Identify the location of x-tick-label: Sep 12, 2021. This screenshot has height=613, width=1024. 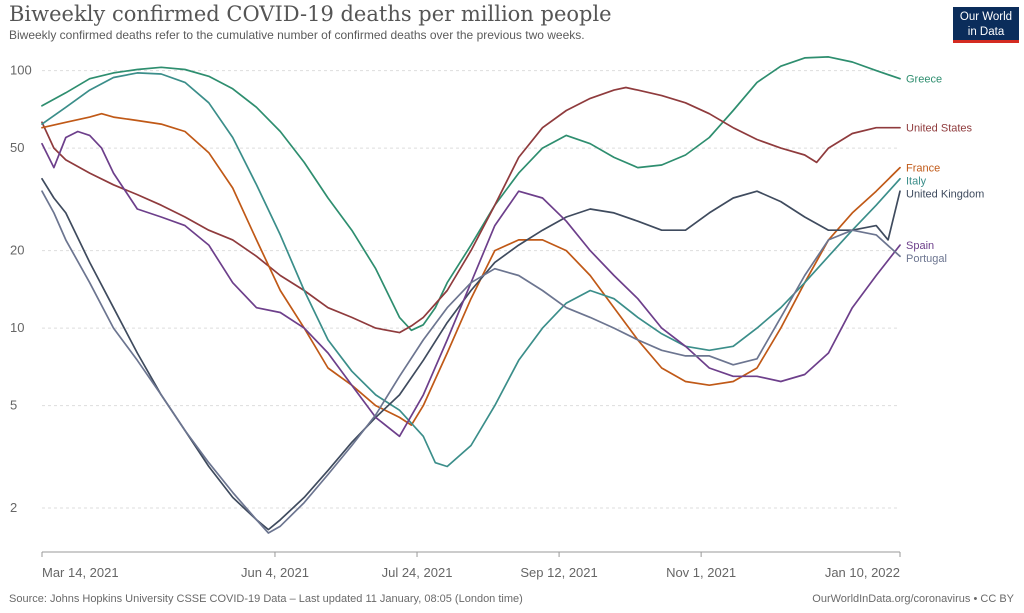
(558, 572).